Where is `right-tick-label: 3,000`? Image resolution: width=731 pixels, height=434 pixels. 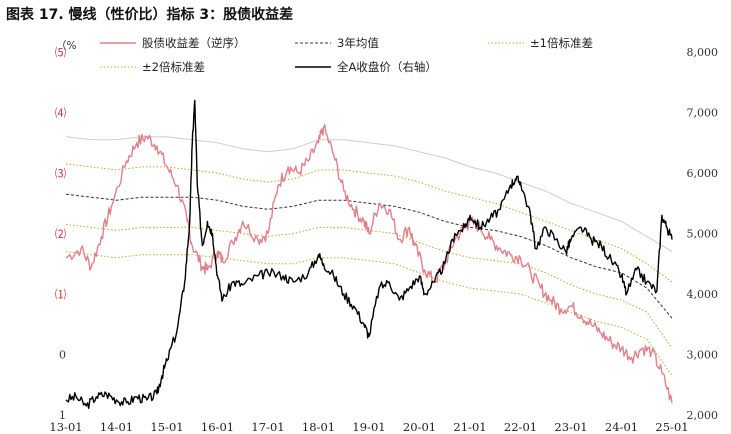
right-tick-label: 3,000 is located at coordinates (703, 355).